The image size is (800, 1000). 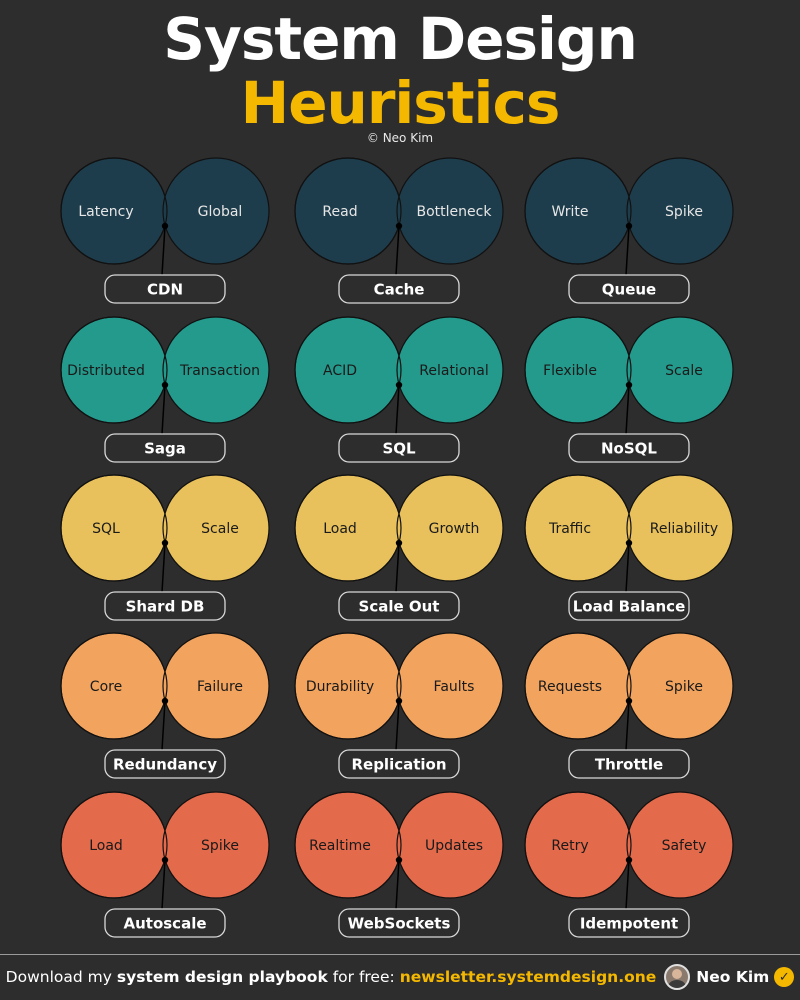 What do you see at coordinates (454, 846) in the screenshot?
I see `venn-right-label: Updates` at bounding box center [454, 846].